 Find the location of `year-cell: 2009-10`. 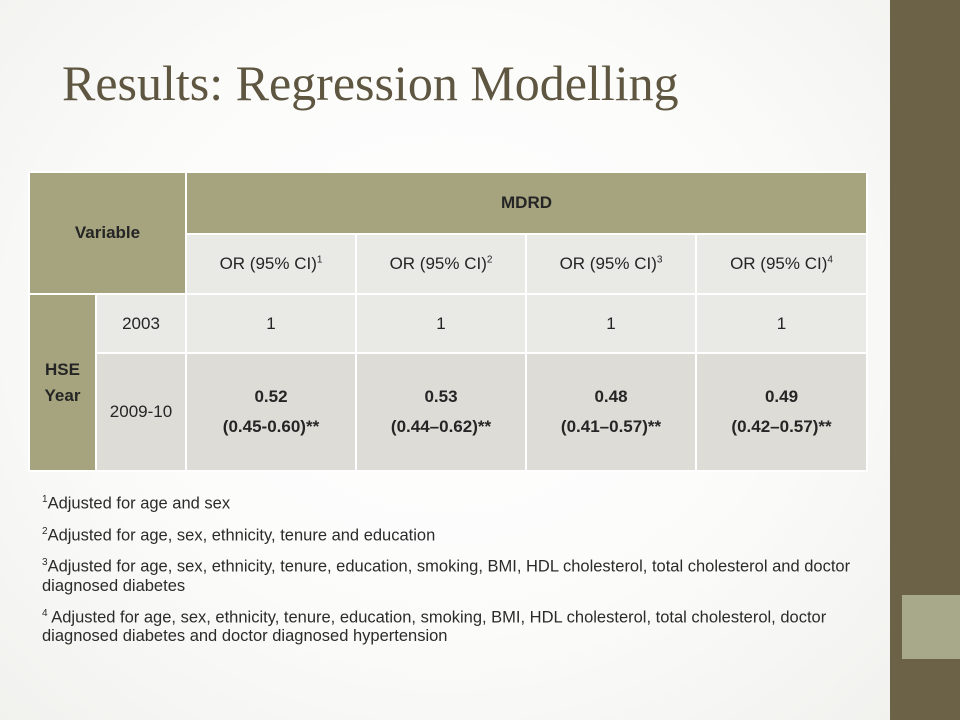

year-cell: 2009-10 is located at coordinates (141, 412).